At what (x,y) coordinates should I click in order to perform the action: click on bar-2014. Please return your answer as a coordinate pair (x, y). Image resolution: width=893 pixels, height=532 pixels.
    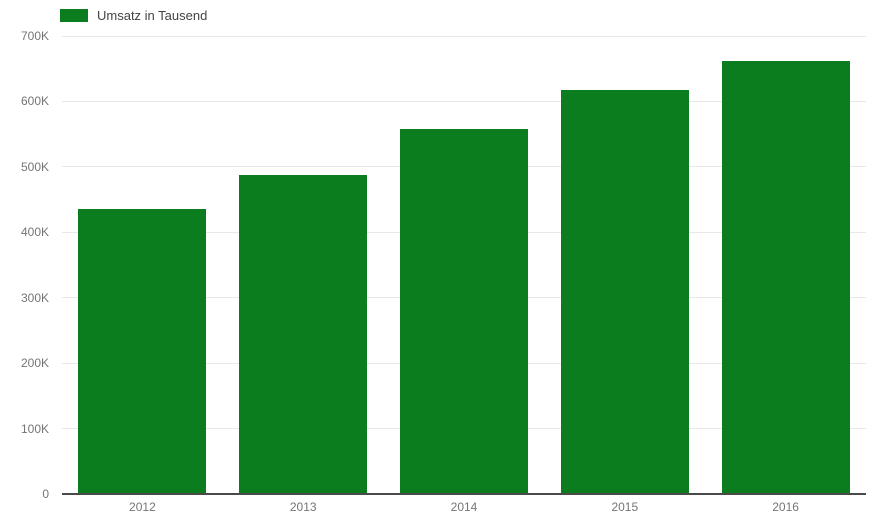
    Looking at the image, I should click on (464, 311).